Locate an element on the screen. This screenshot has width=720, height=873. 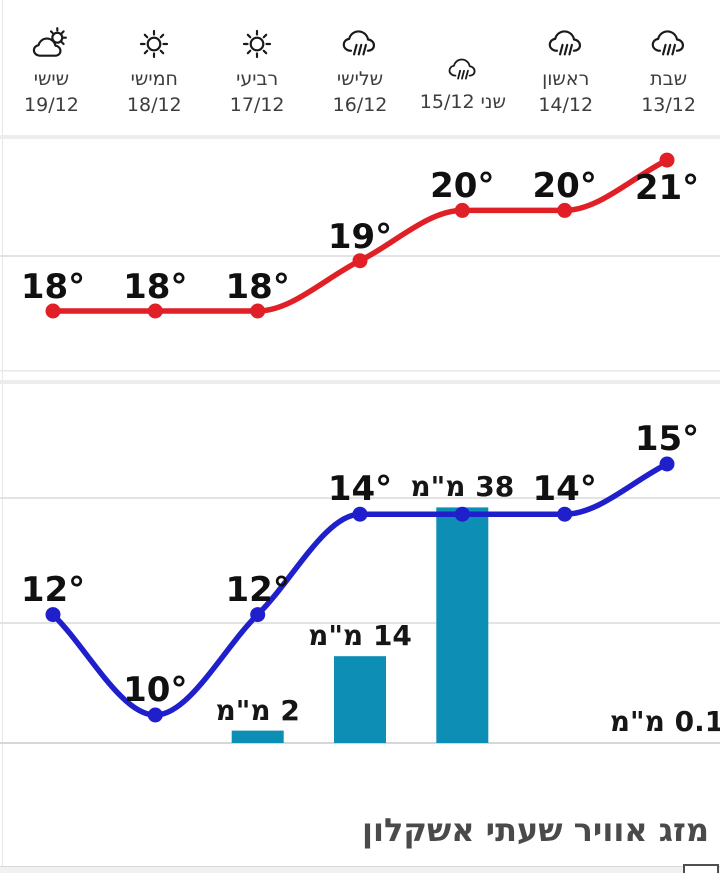
day-column: שבת 13/12 is located at coordinates (668, 68).